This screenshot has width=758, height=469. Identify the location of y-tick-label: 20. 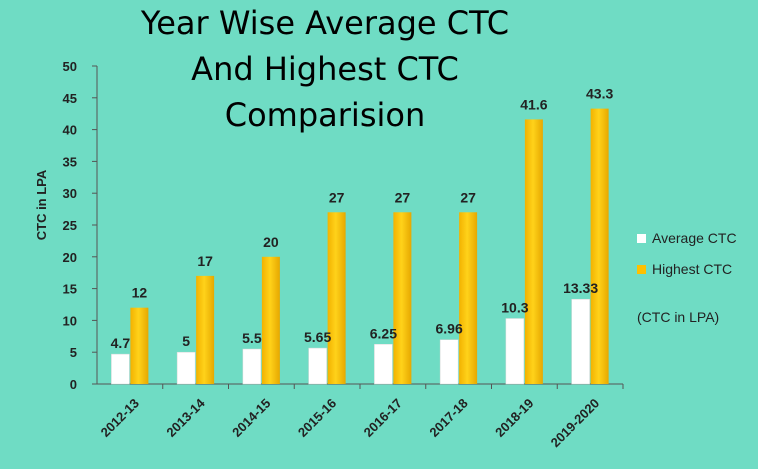
(70, 257).